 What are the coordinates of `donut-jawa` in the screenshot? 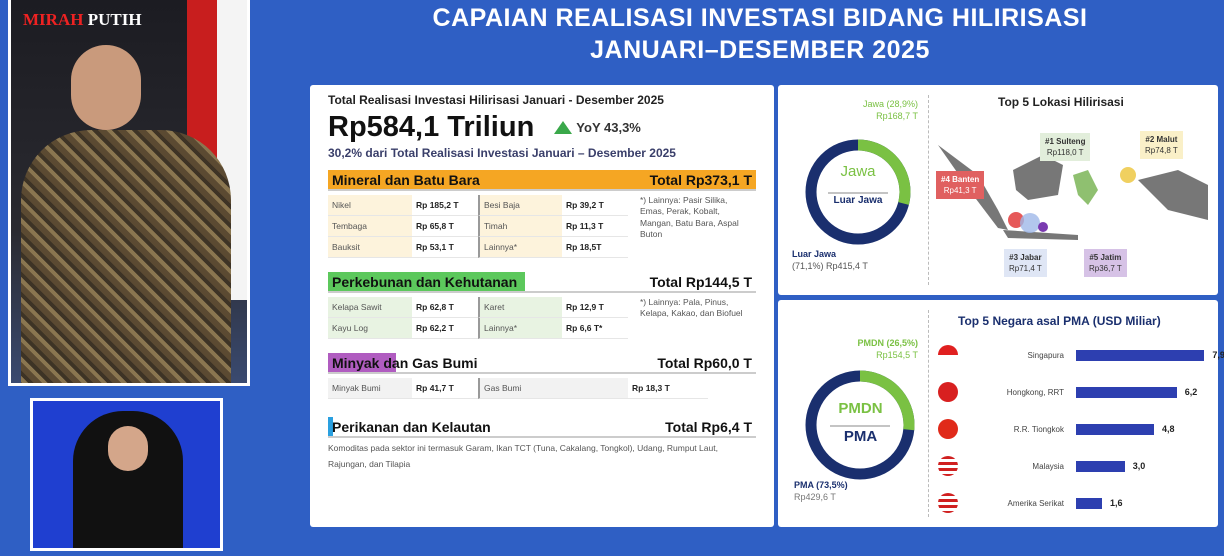 It's located at (858, 192).